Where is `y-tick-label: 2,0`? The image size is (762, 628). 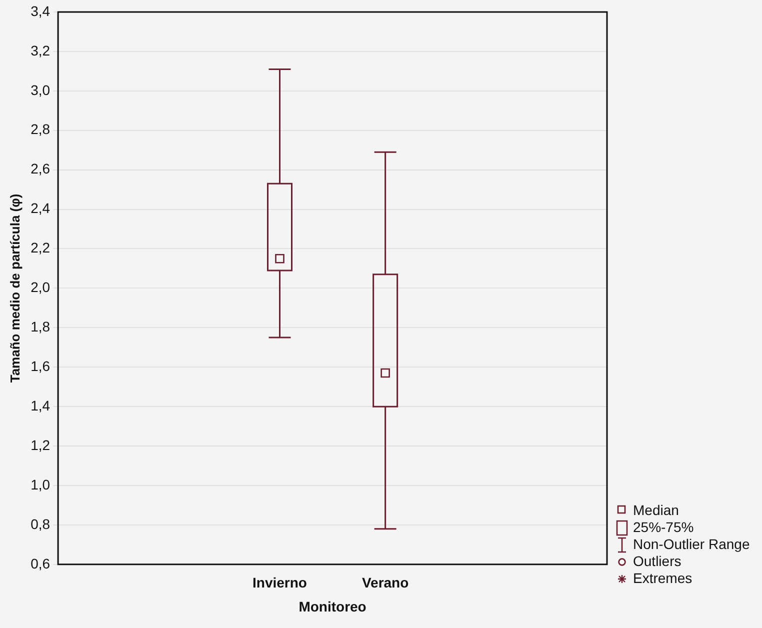
y-tick-label: 2,0 is located at coordinates (40, 287).